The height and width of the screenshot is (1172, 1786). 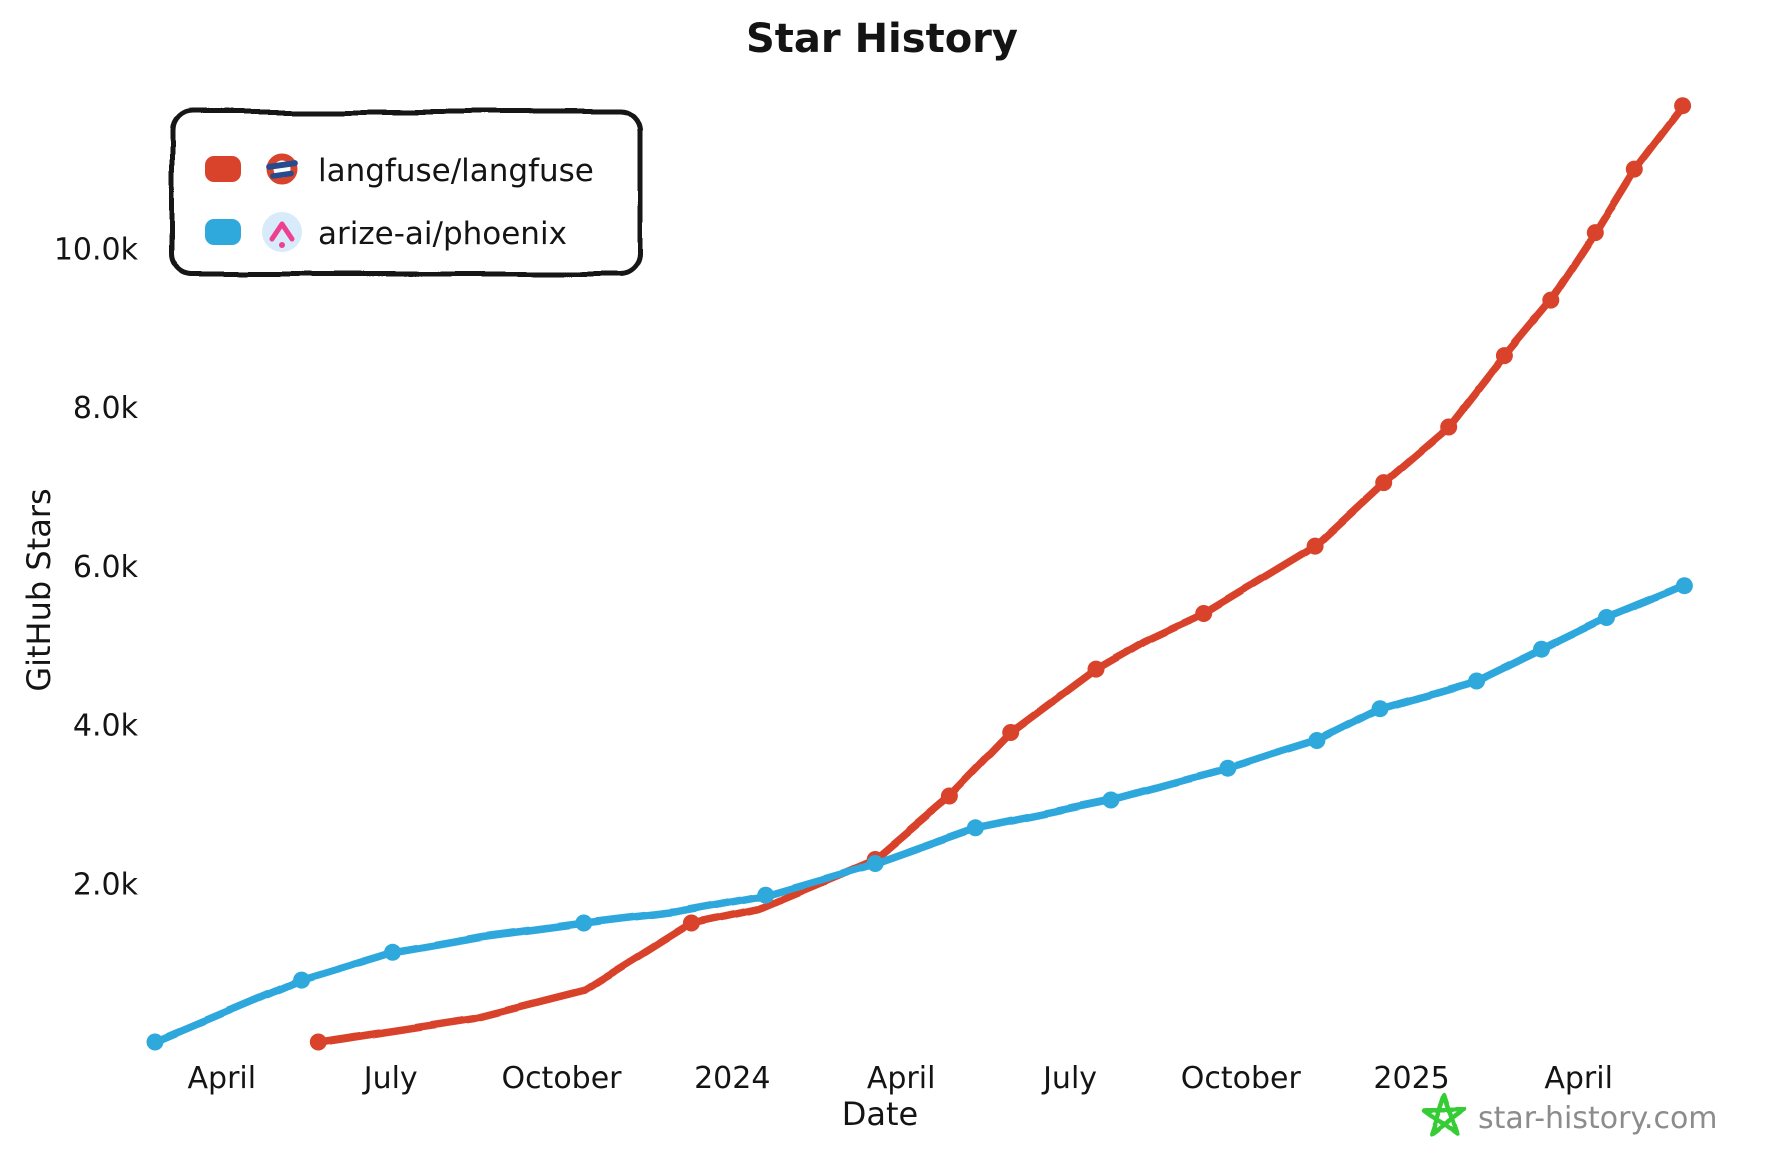 What do you see at coordinates (282, 232) in the screenshot?
I see `phoenix-logo-icon` at bounding box center [282, 232].